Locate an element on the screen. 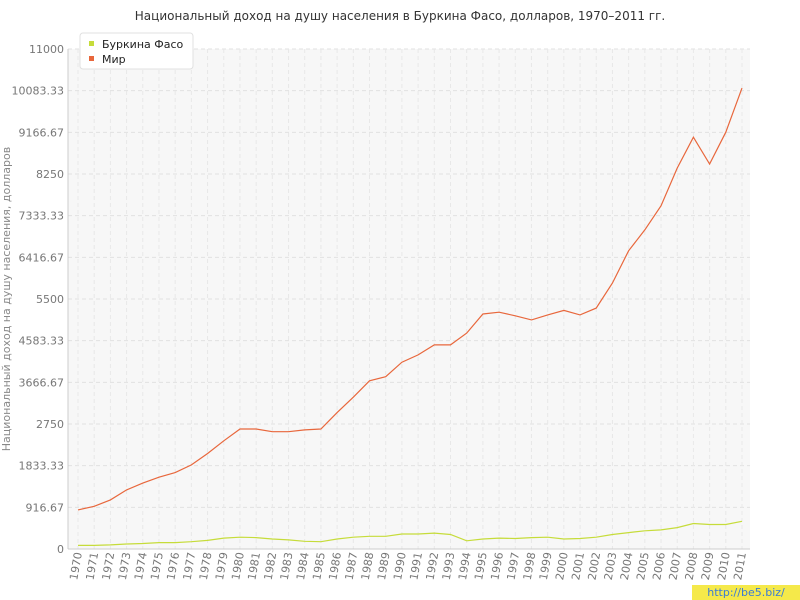 This screenshot has width=800, height=600. x-tick-label: 1997 is located at coordinates (514, 566).